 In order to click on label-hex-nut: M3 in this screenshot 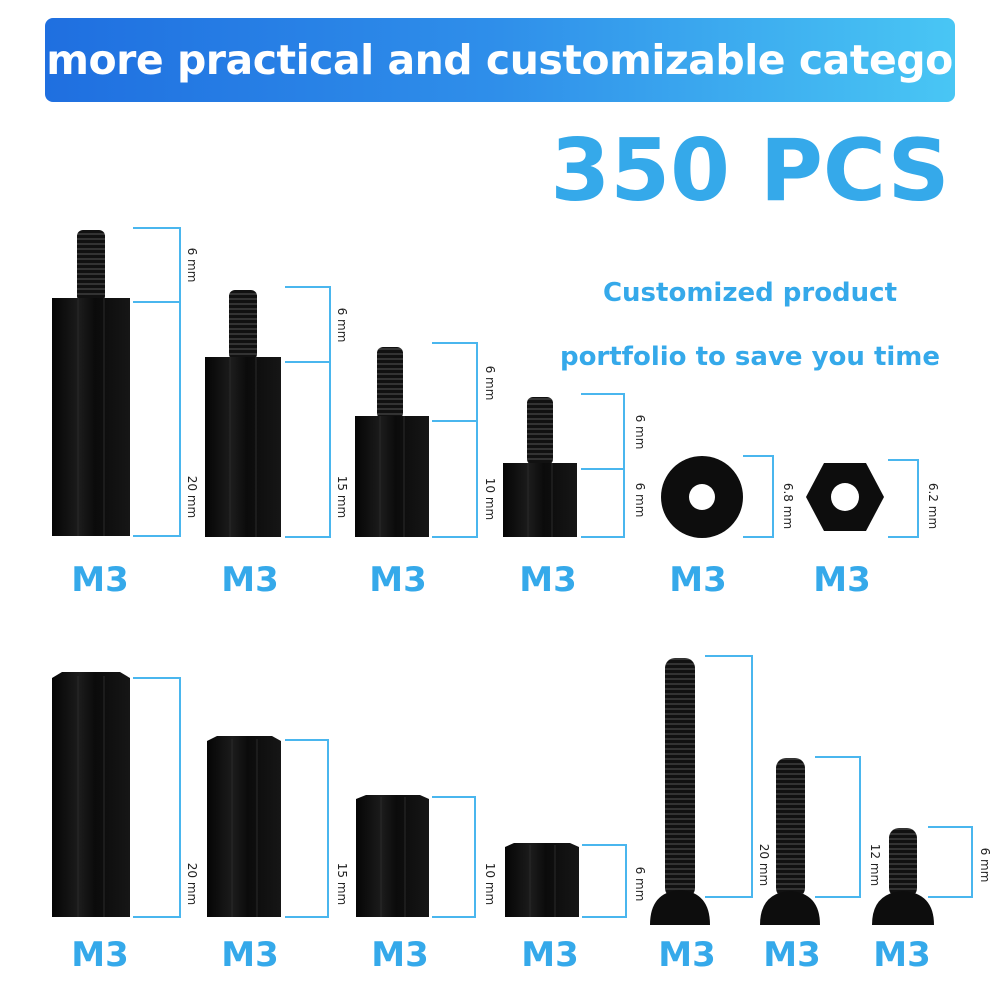, I will do `click(842, 580)`.